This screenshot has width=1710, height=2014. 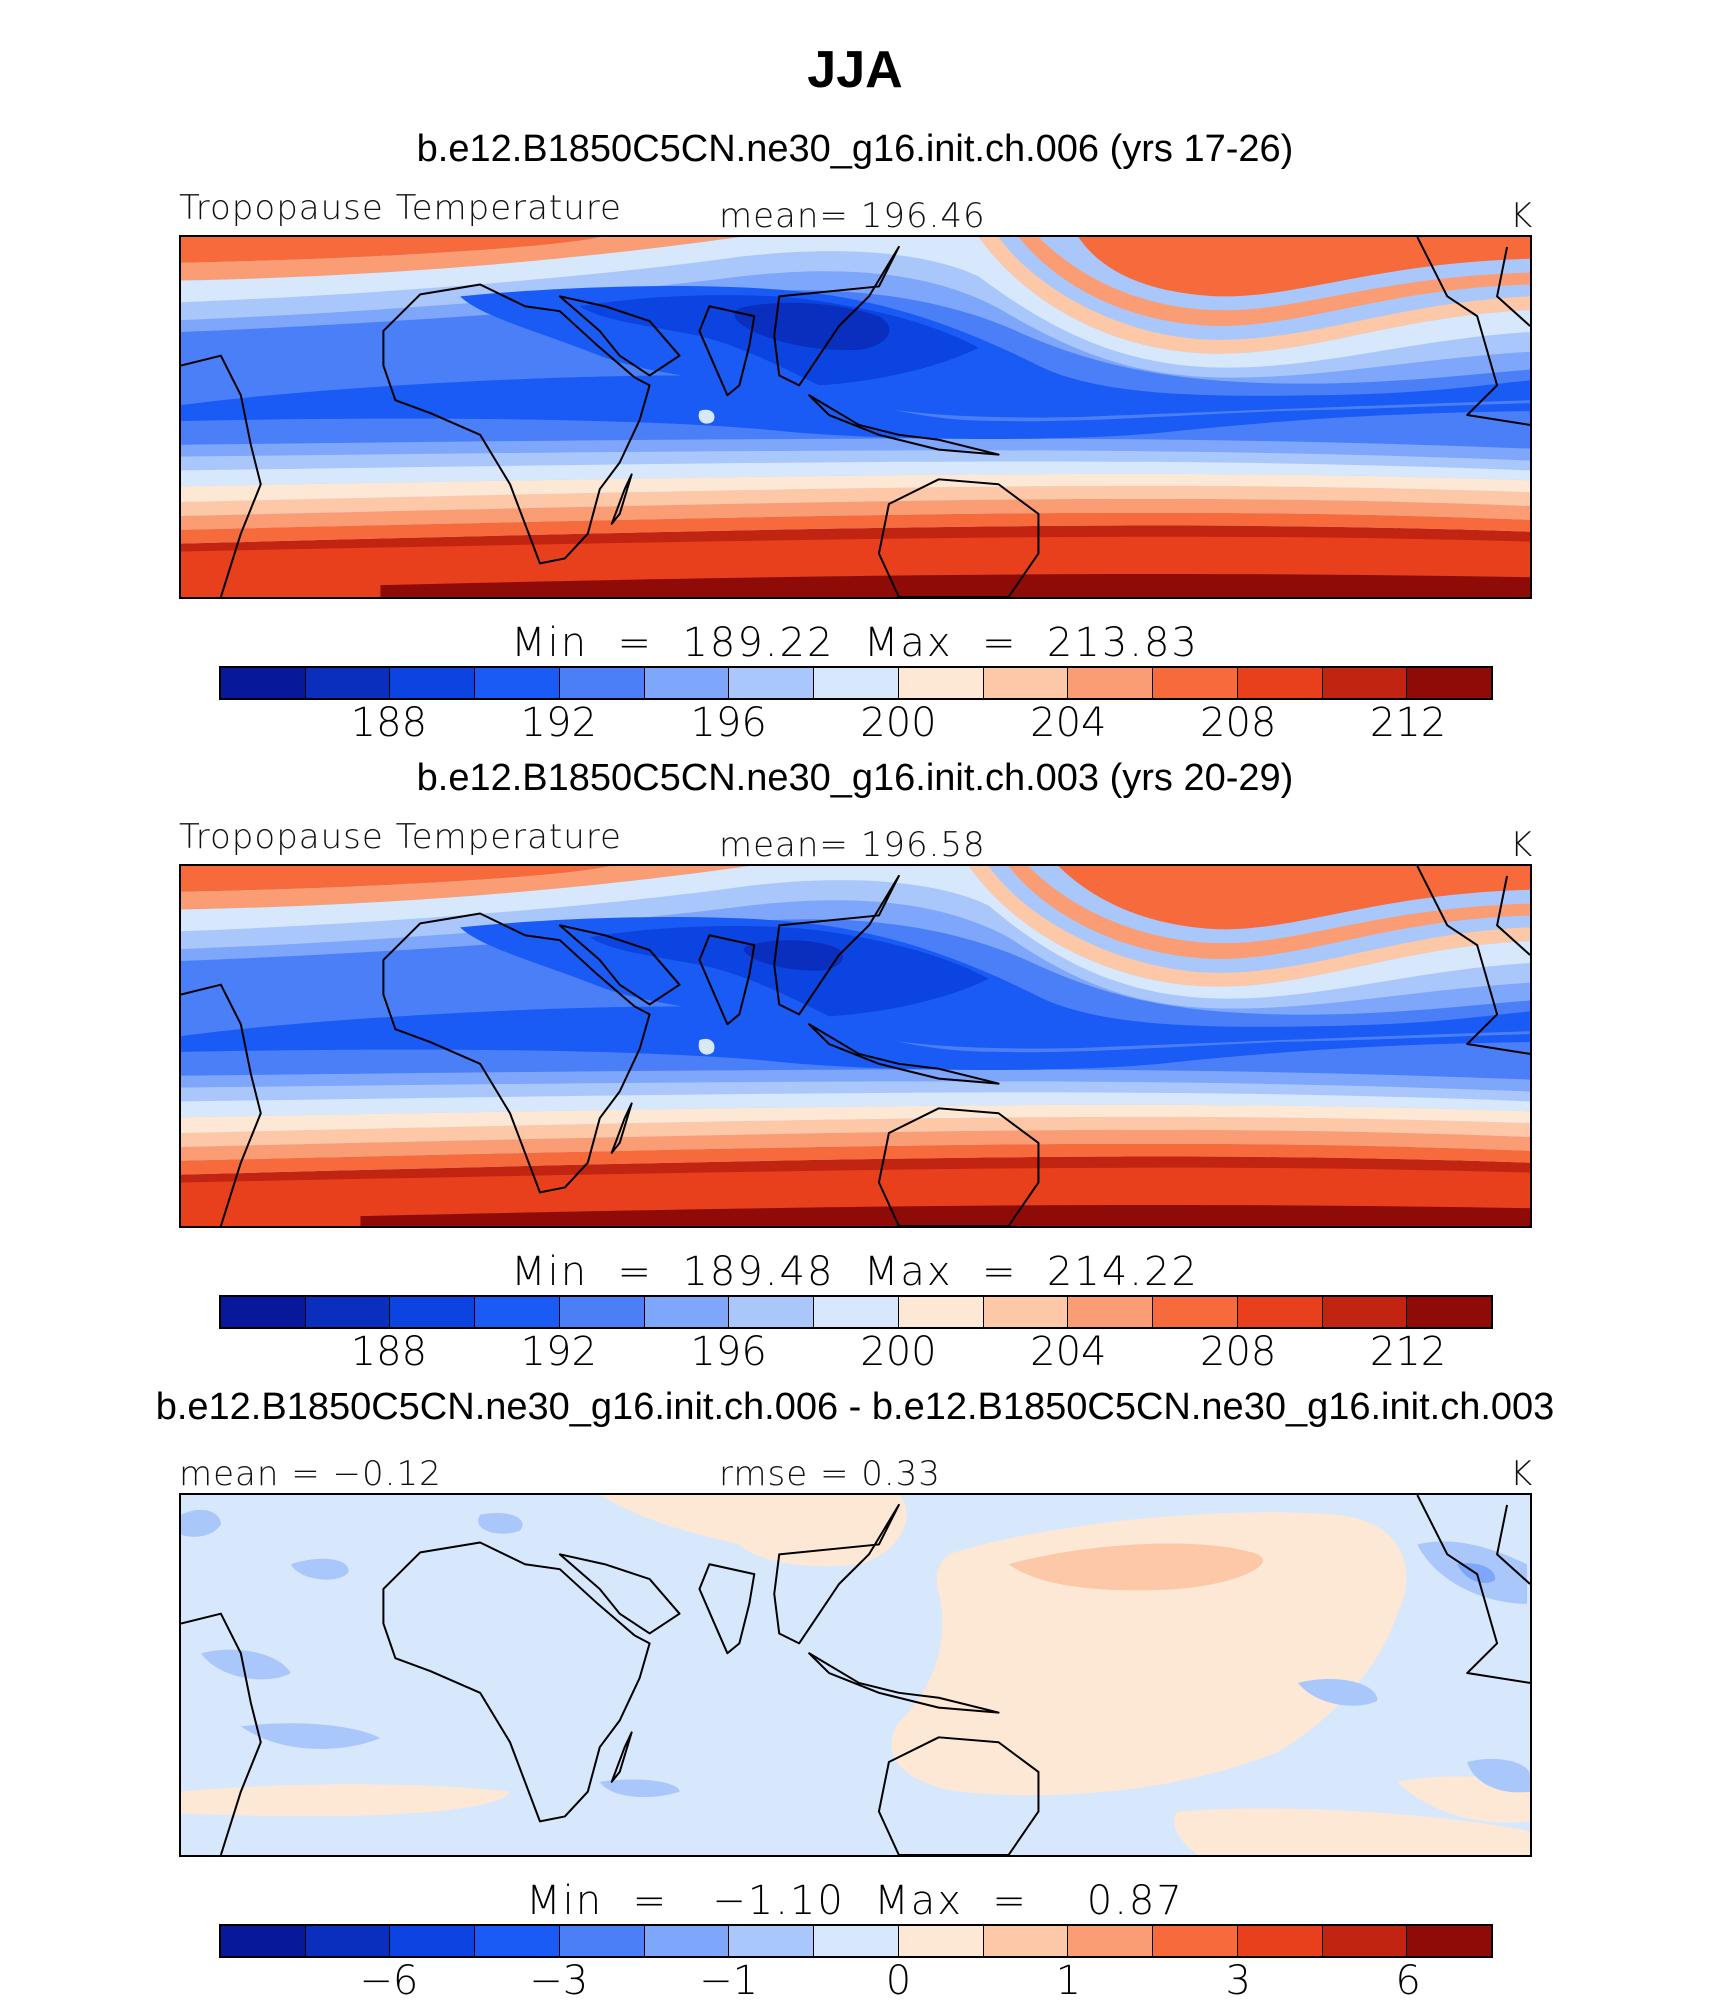 What do you see at coordinates (1408, 723) in the screenshot?
I see `colorbar-tick-label: 212` at bounding box center [1408, 723].